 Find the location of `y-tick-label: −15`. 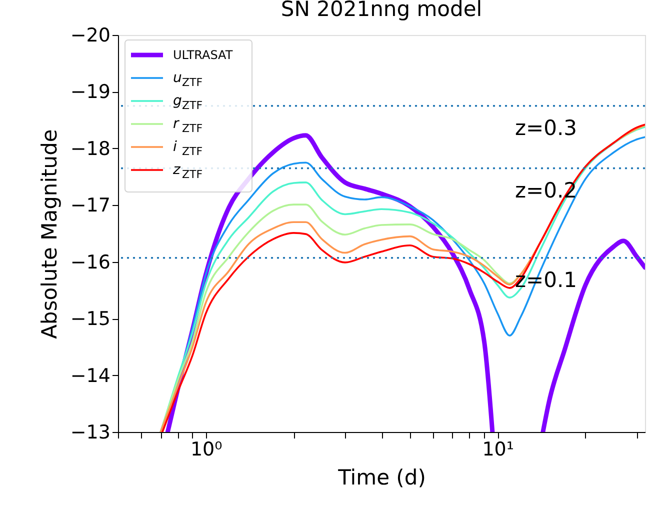

y-tick-label: −15 is located at coordinates (90, 319).